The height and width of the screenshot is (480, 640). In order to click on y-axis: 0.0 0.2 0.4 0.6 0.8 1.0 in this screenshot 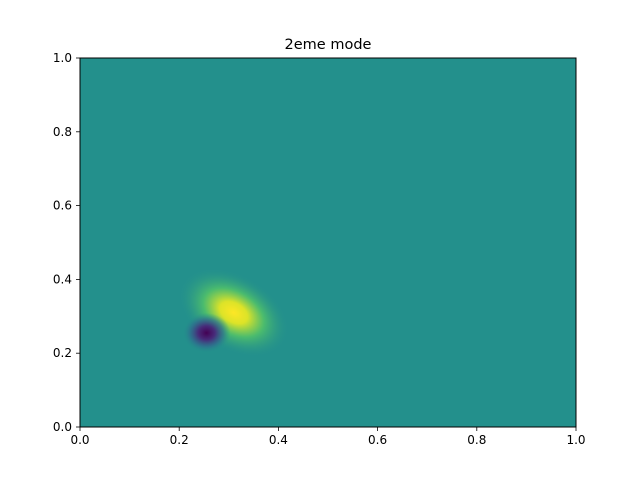, I will do `click(66, 242)`.